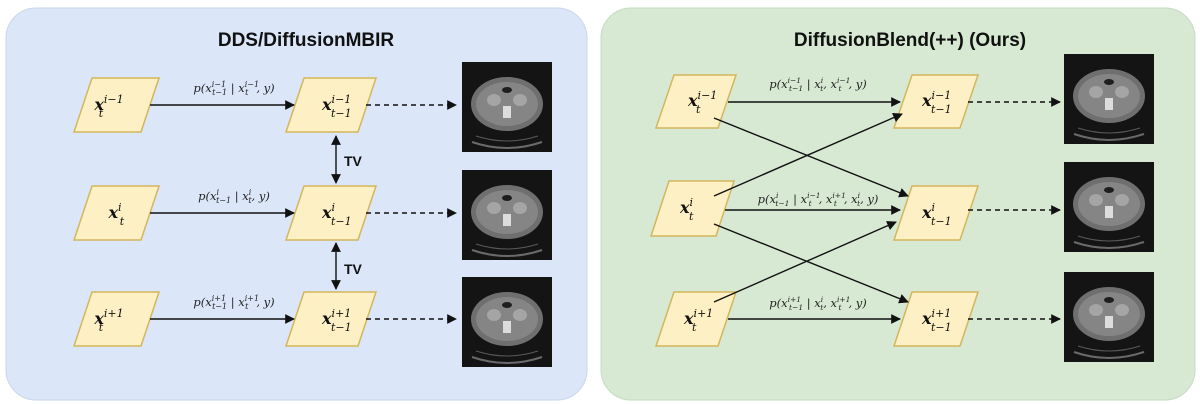  What do you see at coordinates (910, 40) in the screenshot?
I see `right-panel-title: DiffusionBlend(++) (Ours)` at bounding box center [910, 40].